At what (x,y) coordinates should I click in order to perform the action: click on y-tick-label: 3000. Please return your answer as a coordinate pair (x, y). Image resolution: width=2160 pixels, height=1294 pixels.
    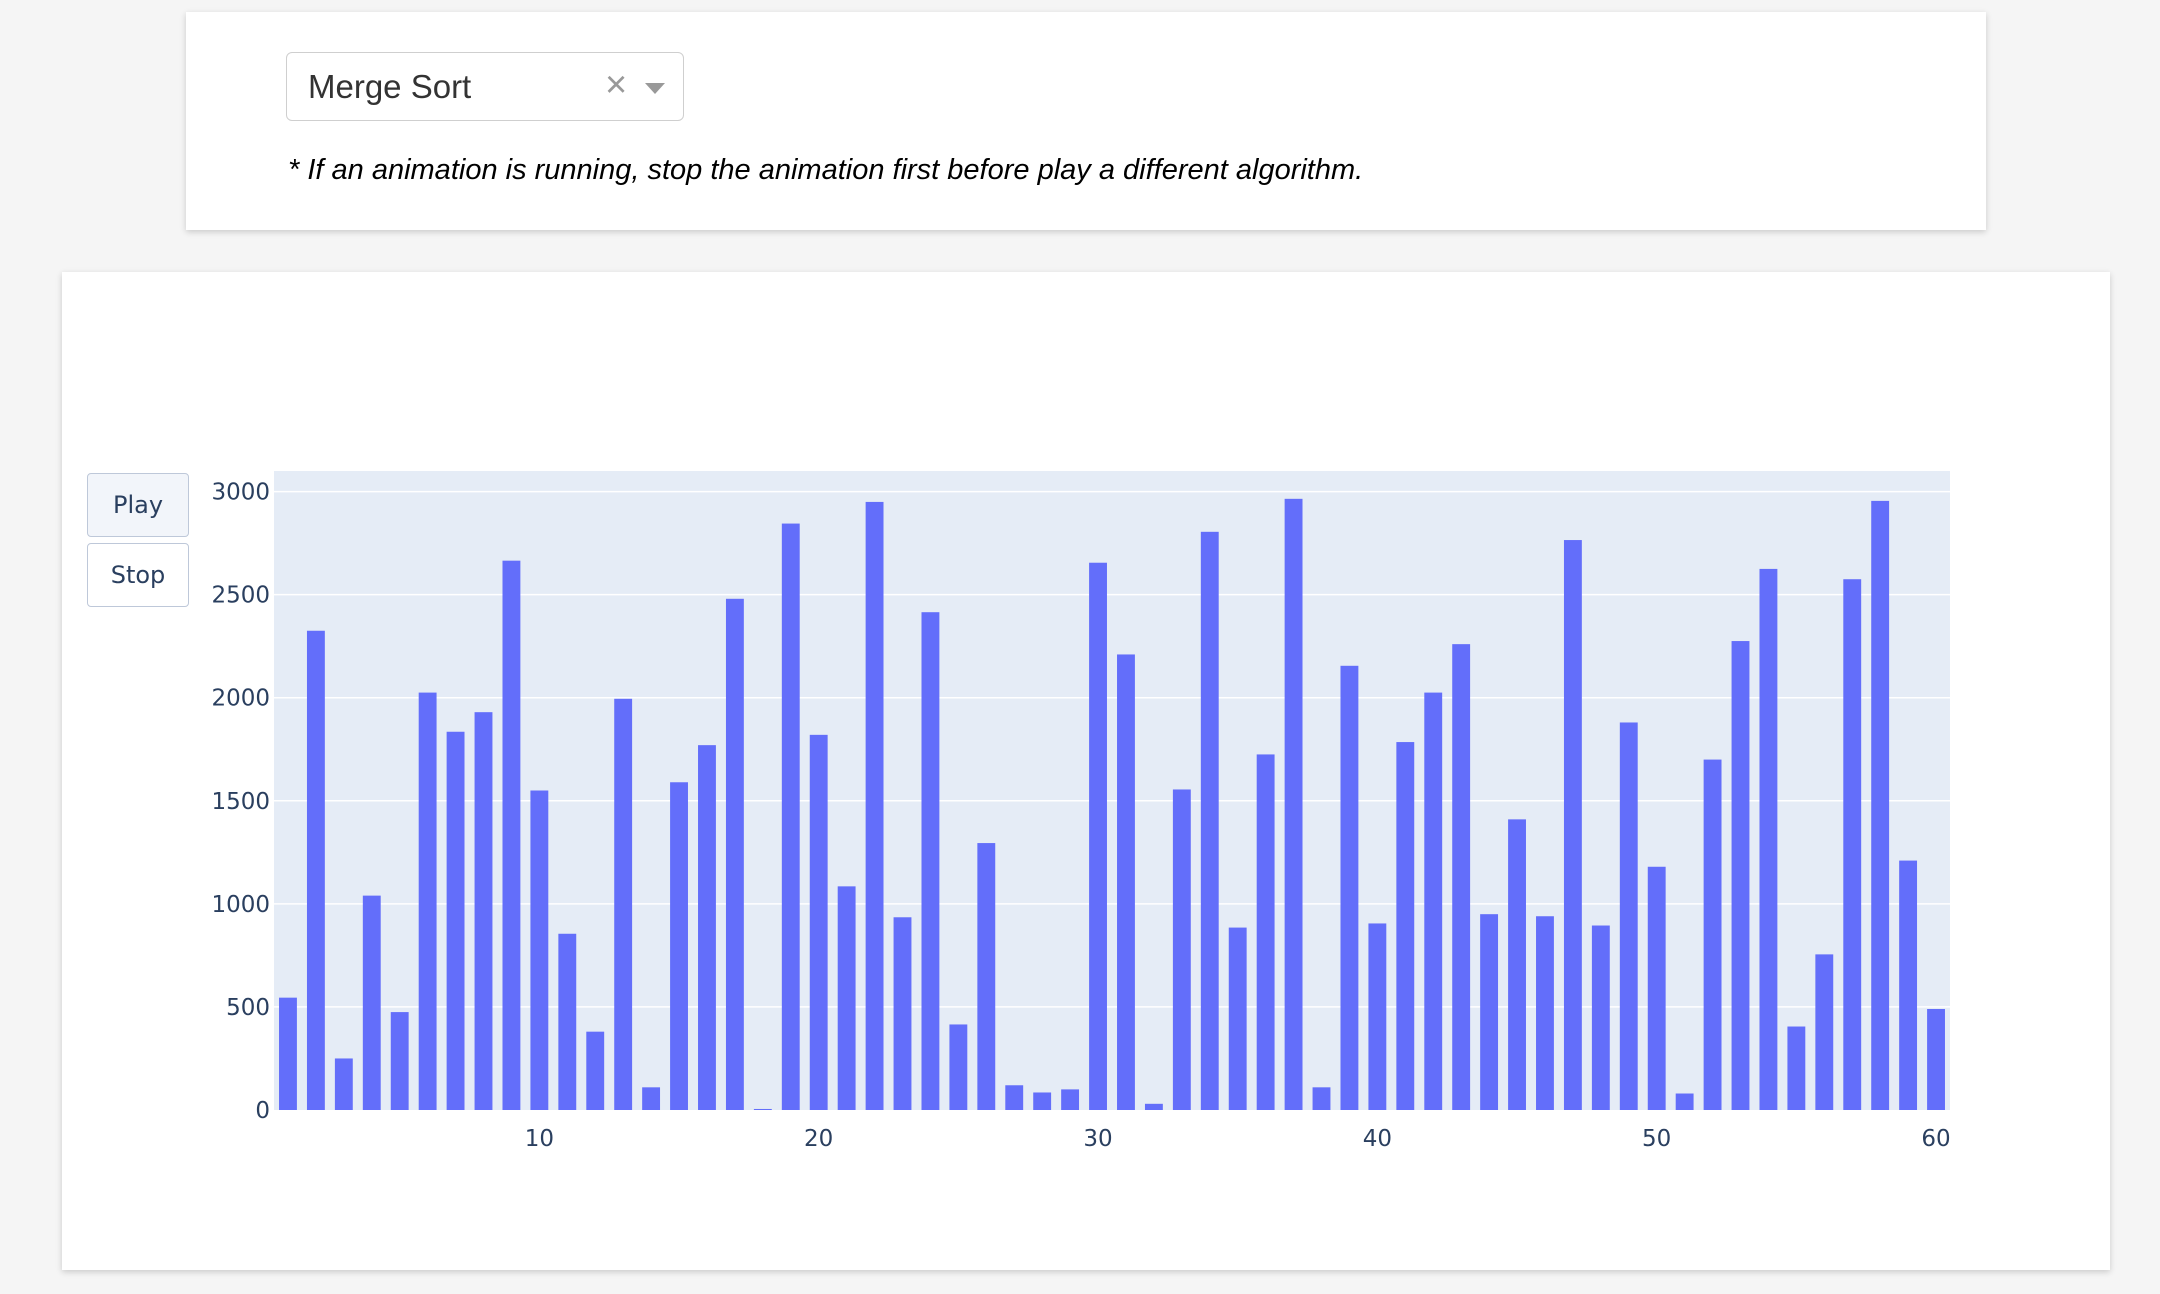
    Looking at the image, I should click on (240, 493).